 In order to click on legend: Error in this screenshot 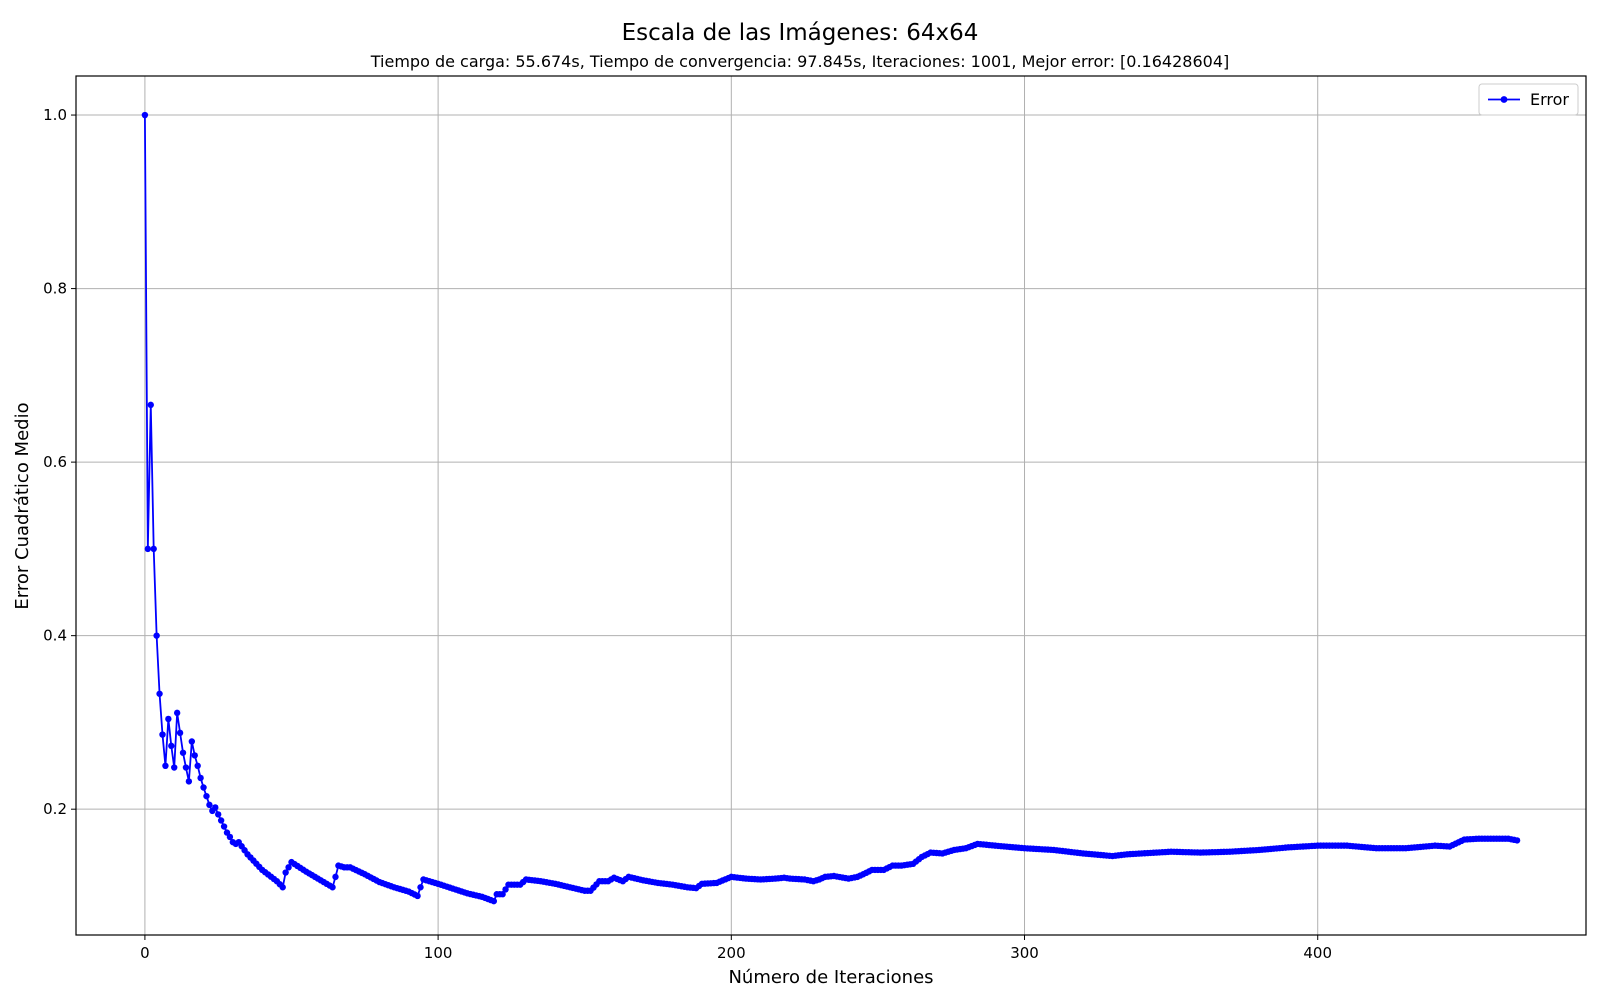, I will do `click(1528, 99)`.